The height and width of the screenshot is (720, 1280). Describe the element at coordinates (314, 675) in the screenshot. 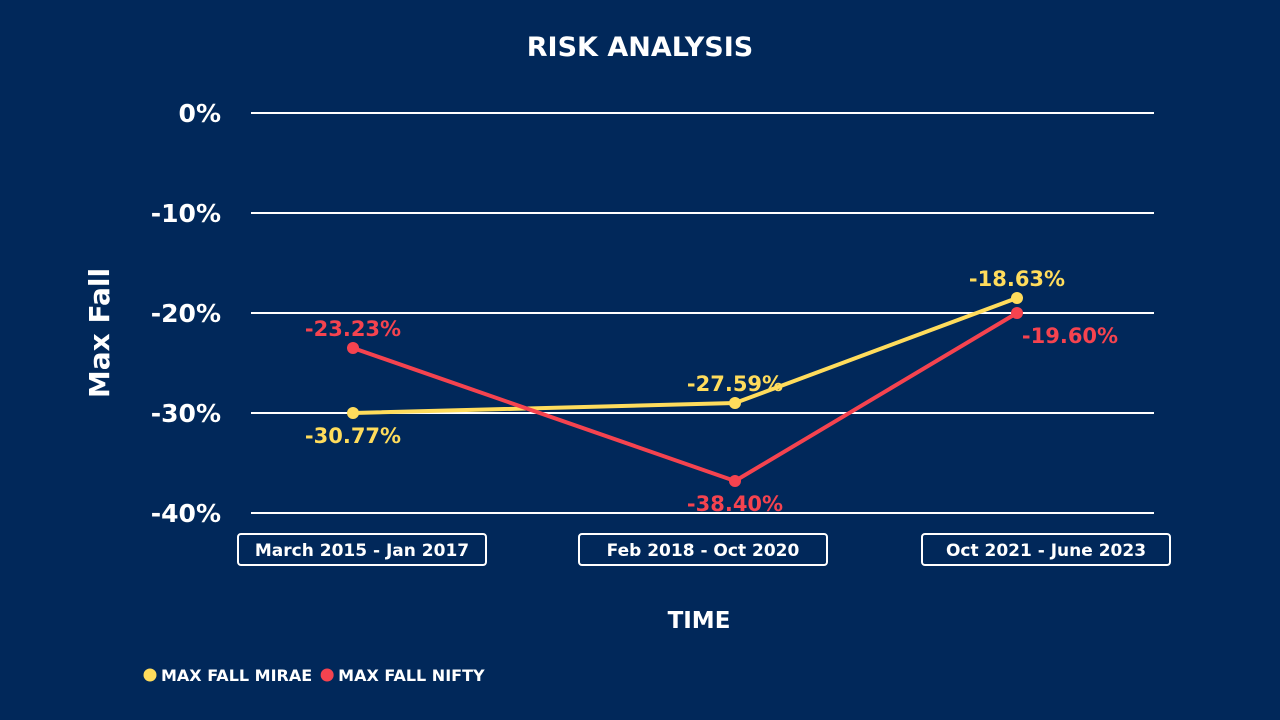

I see `legend: MAX FALL MIRAE MAX FALL NIFTY` at that location.